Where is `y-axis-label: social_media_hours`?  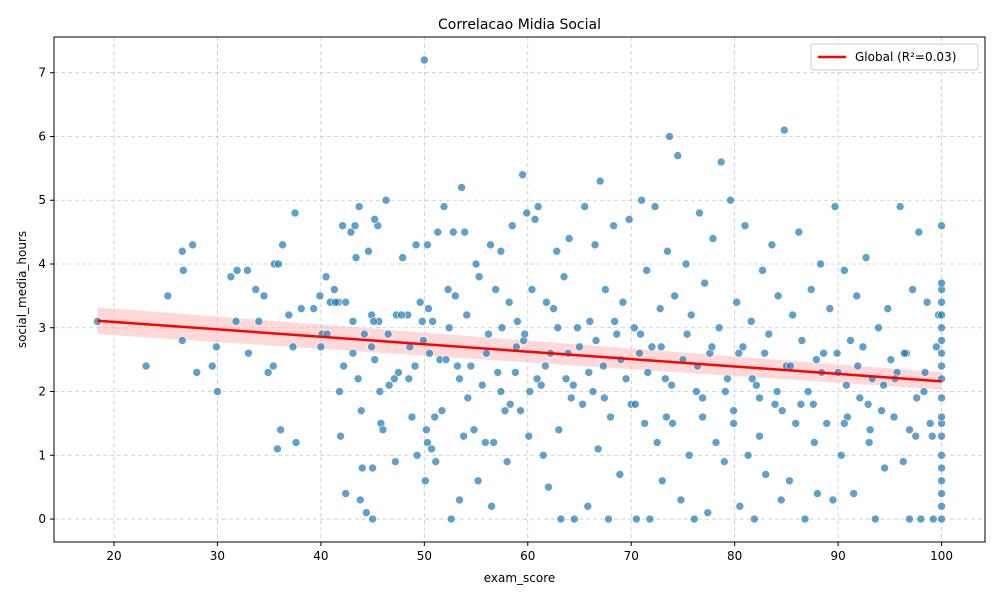 y-axis-label: social_media_hours is located at coordinates (22, 289).